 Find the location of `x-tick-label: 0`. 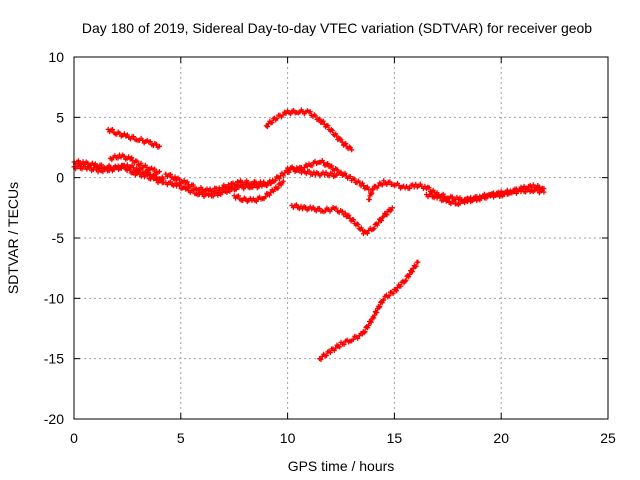

x-tick-label: 0 is located at coordinates (74, 438).